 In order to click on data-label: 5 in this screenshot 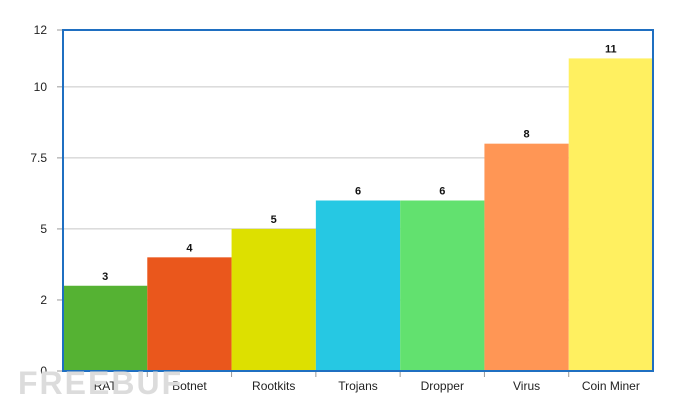, I will do `click(274, 220)`.